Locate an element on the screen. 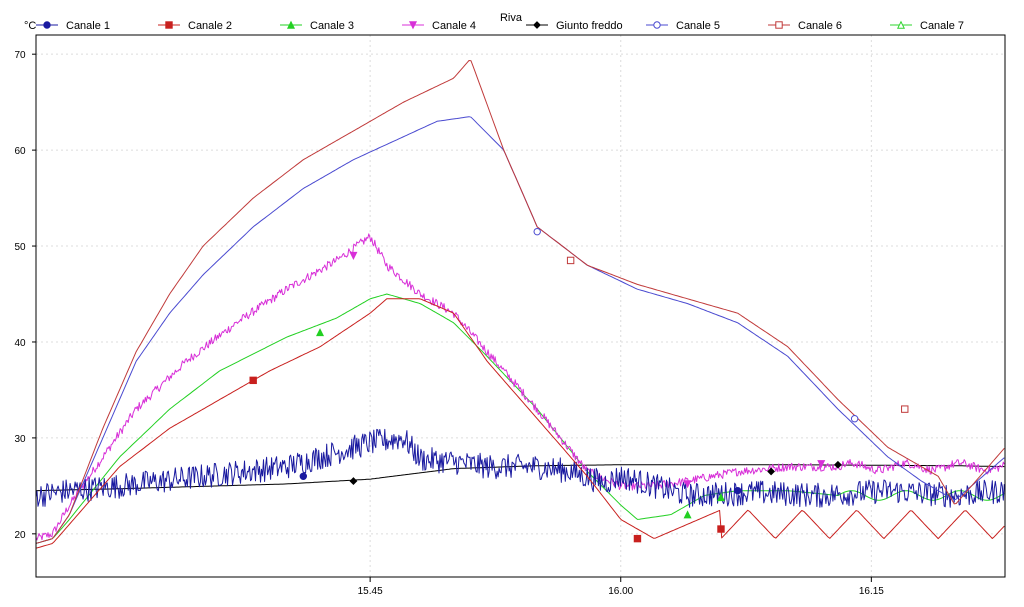 Image resolution: width=1024 pixels, height=607 pixels. legend-label: Canale 5 is located at coordinates (698, 26).